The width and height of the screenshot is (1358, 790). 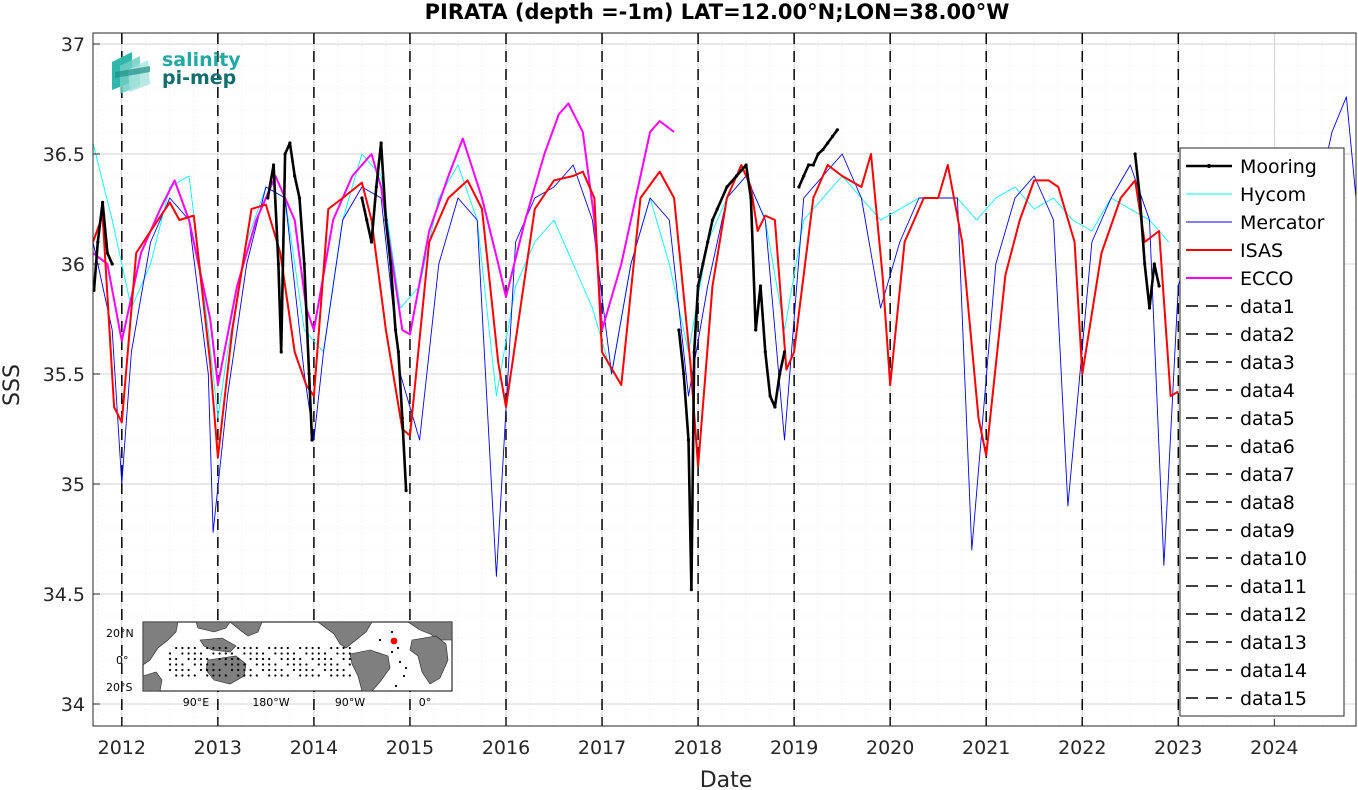 I want to click on x-tick-label: 2023, so click(x=1178, y=748).